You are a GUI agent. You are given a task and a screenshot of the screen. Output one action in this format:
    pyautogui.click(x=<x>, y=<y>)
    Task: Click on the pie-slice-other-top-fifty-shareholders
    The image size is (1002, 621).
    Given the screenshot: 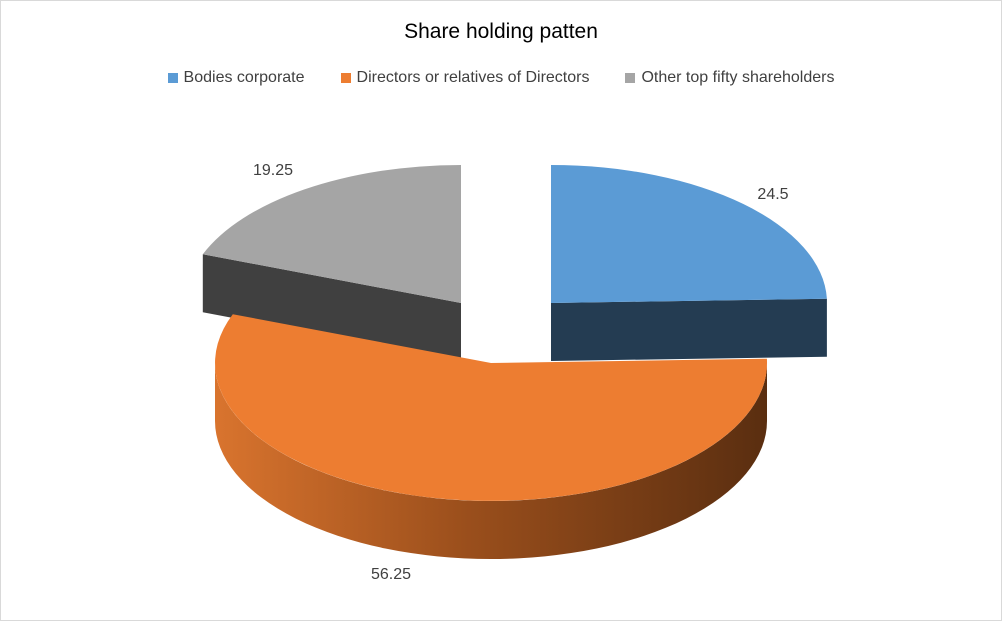 What is the action you would take?
    pyautogui.click(x=332, y=263)
    